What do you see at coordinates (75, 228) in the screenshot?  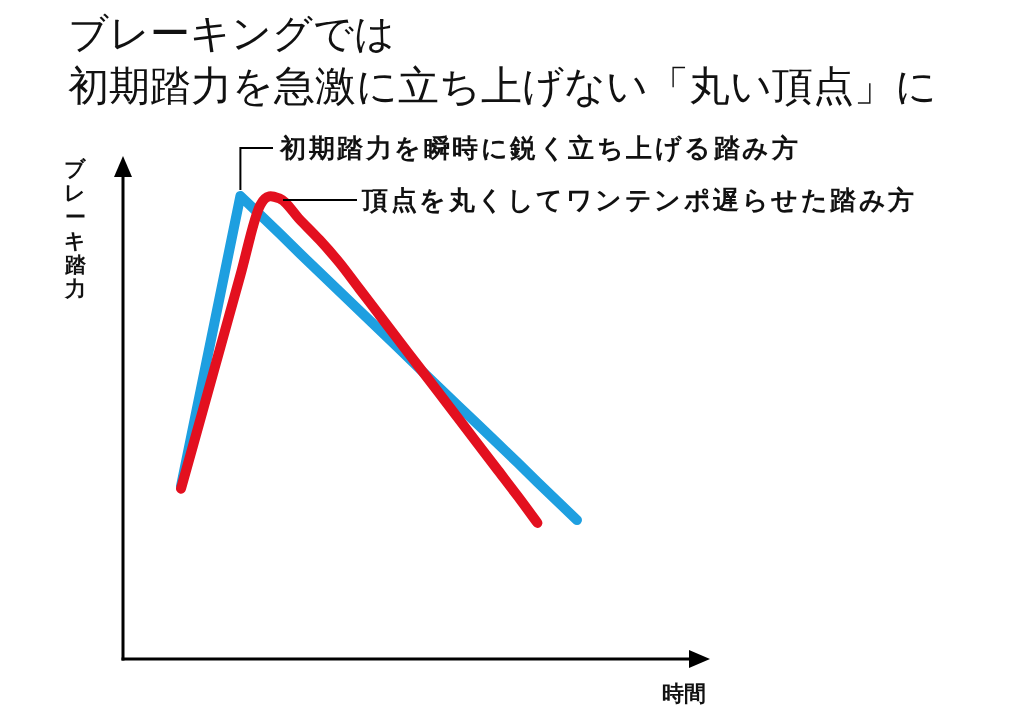 I see `ylabel: ブレーキ踏力` at bounding box center [75, 228].